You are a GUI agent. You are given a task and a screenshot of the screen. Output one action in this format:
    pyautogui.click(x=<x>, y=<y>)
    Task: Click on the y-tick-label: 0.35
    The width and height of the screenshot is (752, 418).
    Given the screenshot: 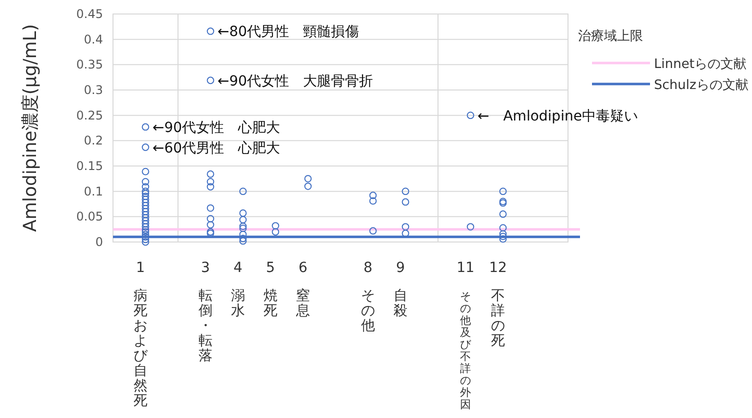 What is the action you would take?
    pyautogui.click(x=89, y=65)
    